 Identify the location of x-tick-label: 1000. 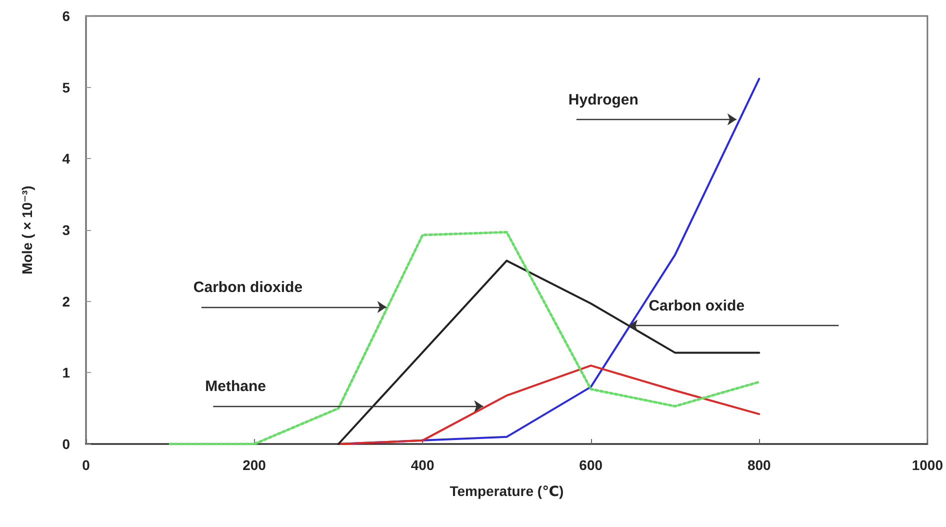
(928, 465).